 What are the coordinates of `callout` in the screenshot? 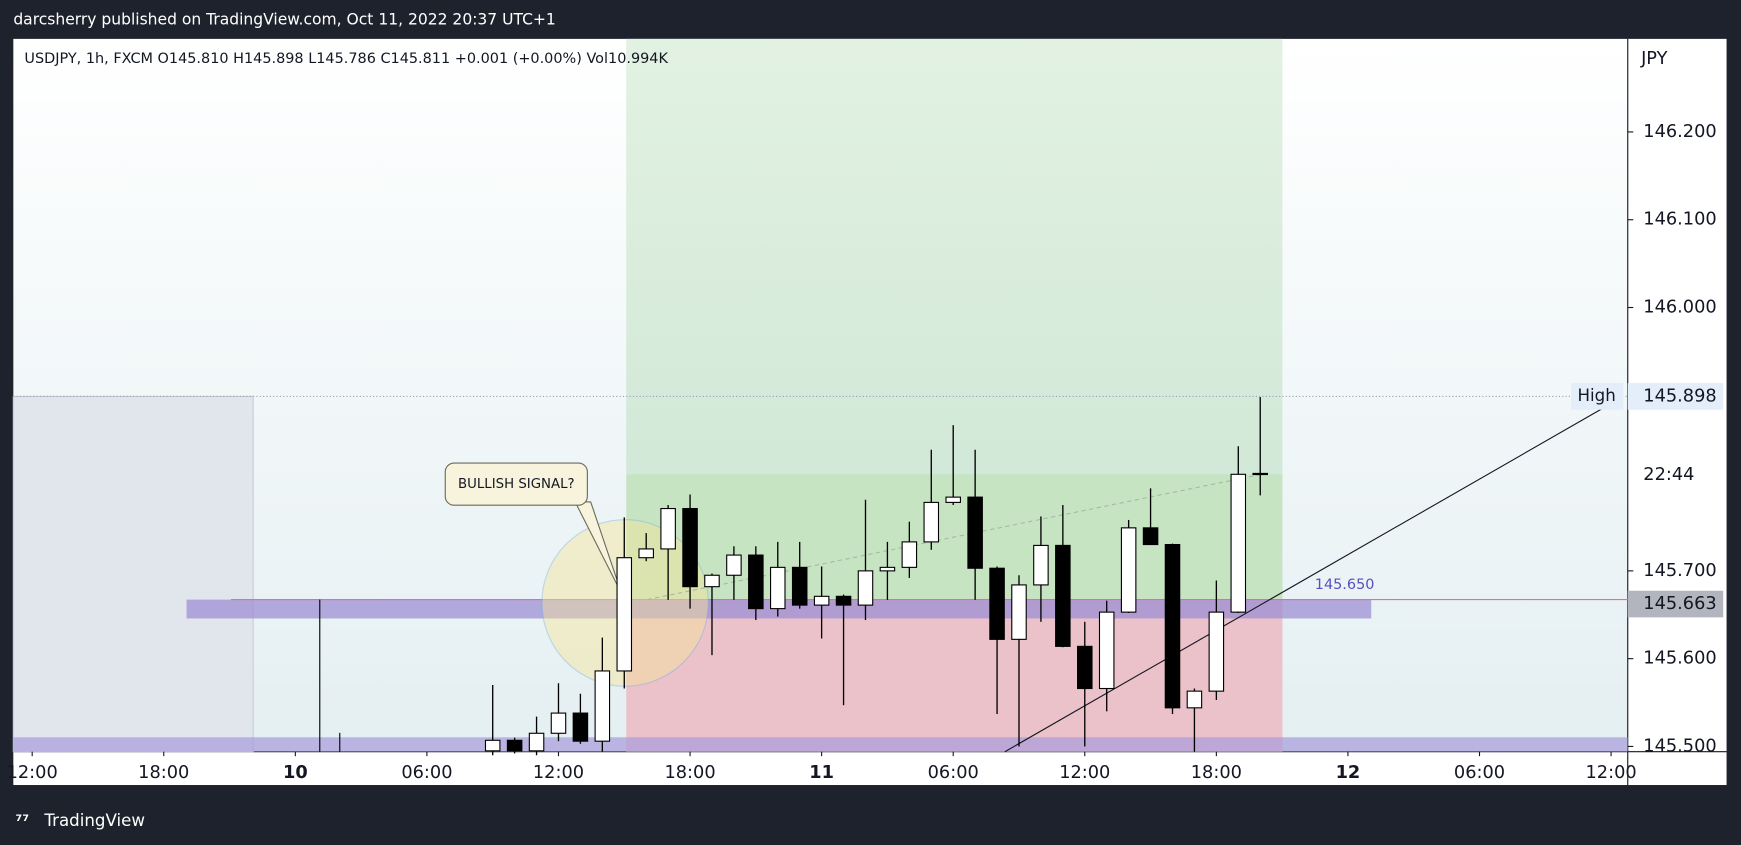 It's located at (516, 484).